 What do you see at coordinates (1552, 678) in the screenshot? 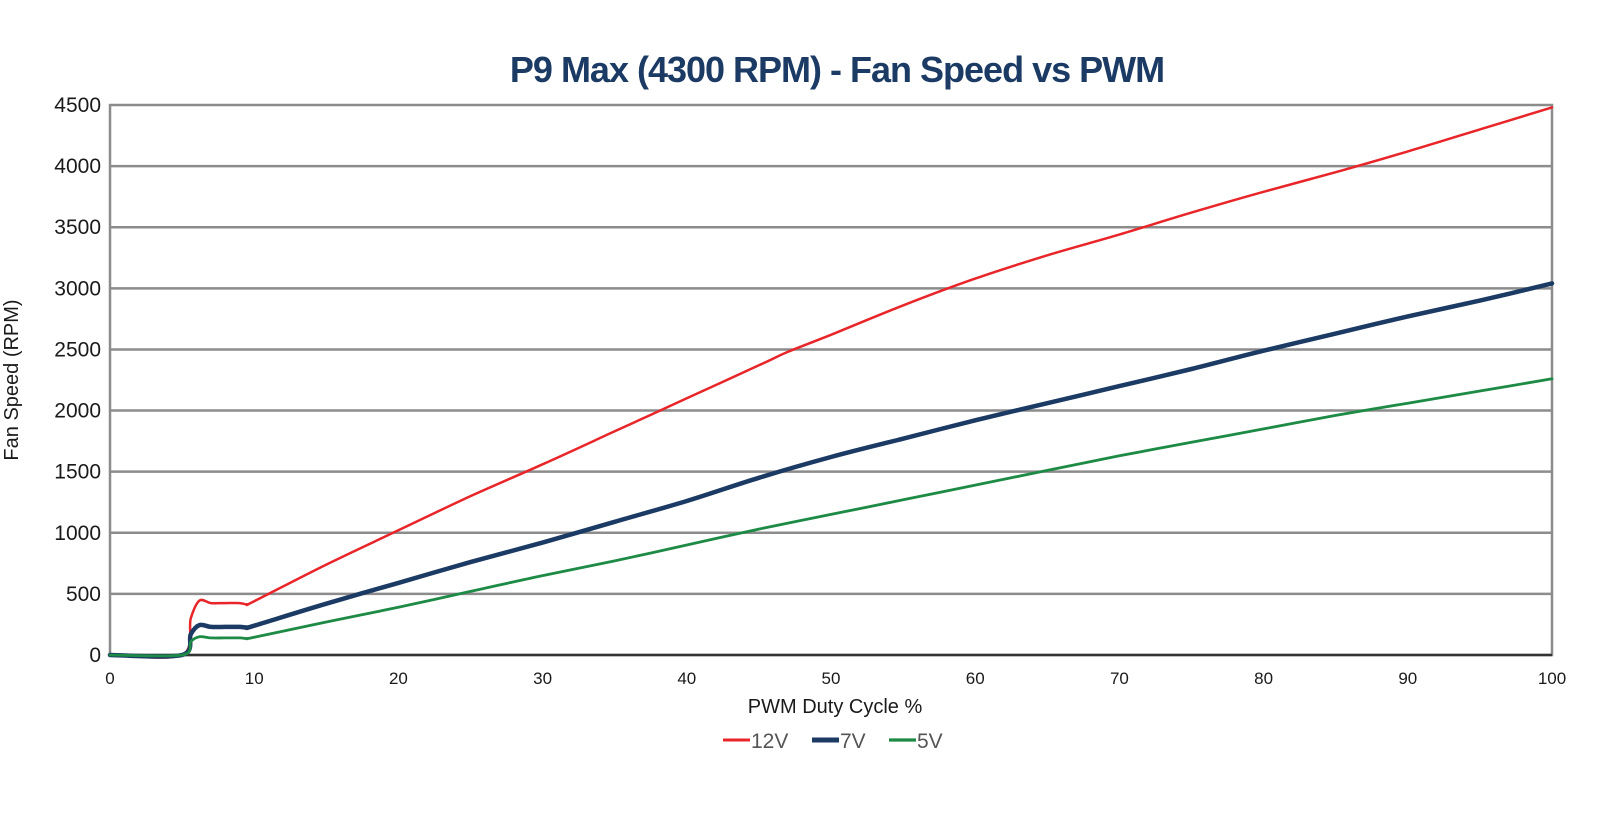
I see `x-tick-label: 100` at bounding box center [1552, 678].